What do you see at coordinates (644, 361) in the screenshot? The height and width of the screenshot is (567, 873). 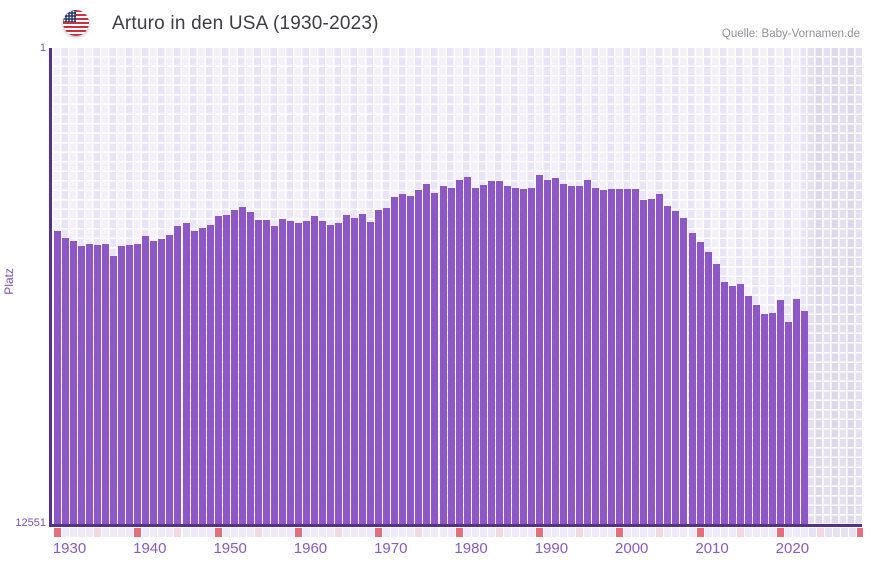 I see `bar-2003` at bounding box center [644, 361].